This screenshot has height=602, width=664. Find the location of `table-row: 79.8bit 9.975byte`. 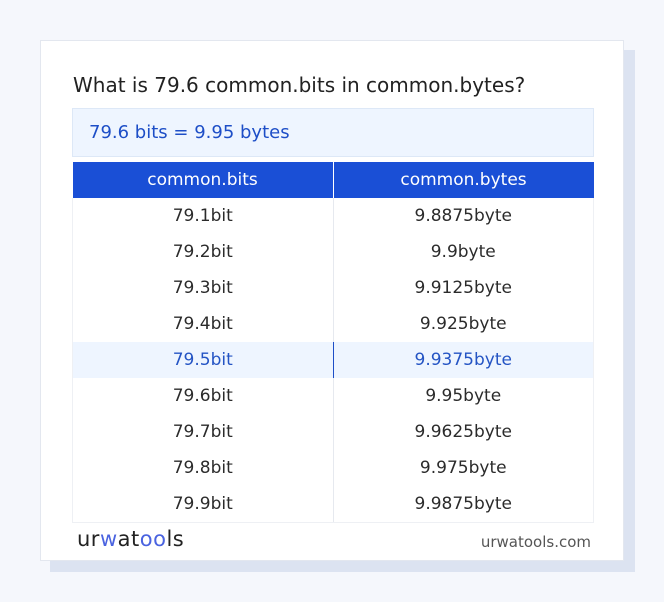

table-row: 79.8bit 9.975byte is located at coordinates (333, 468).